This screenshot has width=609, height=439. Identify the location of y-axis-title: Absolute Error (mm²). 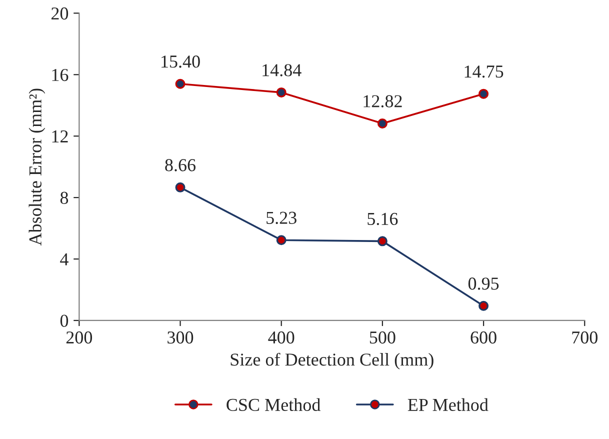
(37, 167).